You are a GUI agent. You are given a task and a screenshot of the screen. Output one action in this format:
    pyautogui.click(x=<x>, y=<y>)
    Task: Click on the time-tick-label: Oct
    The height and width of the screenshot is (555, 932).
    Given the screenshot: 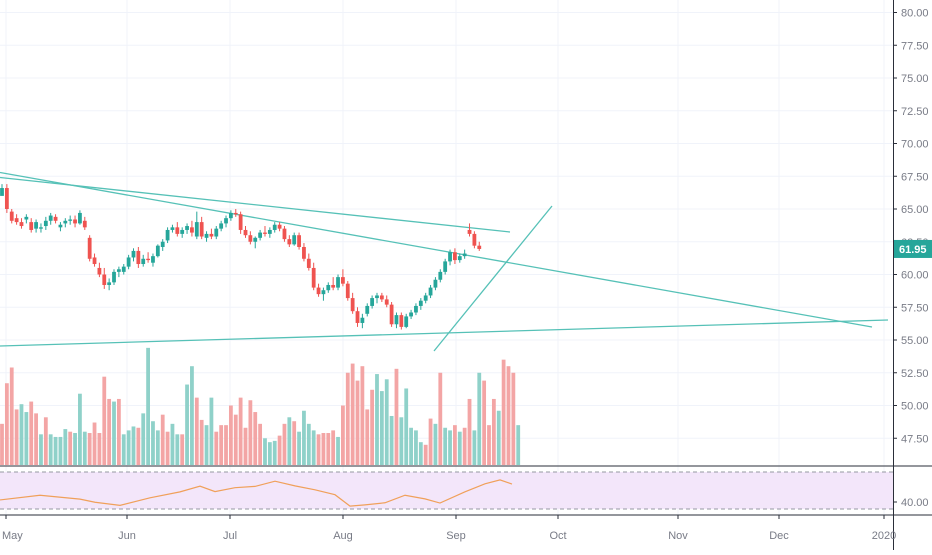 What is the action you would take?
    pyautogui.click(x=557, y=536)
    